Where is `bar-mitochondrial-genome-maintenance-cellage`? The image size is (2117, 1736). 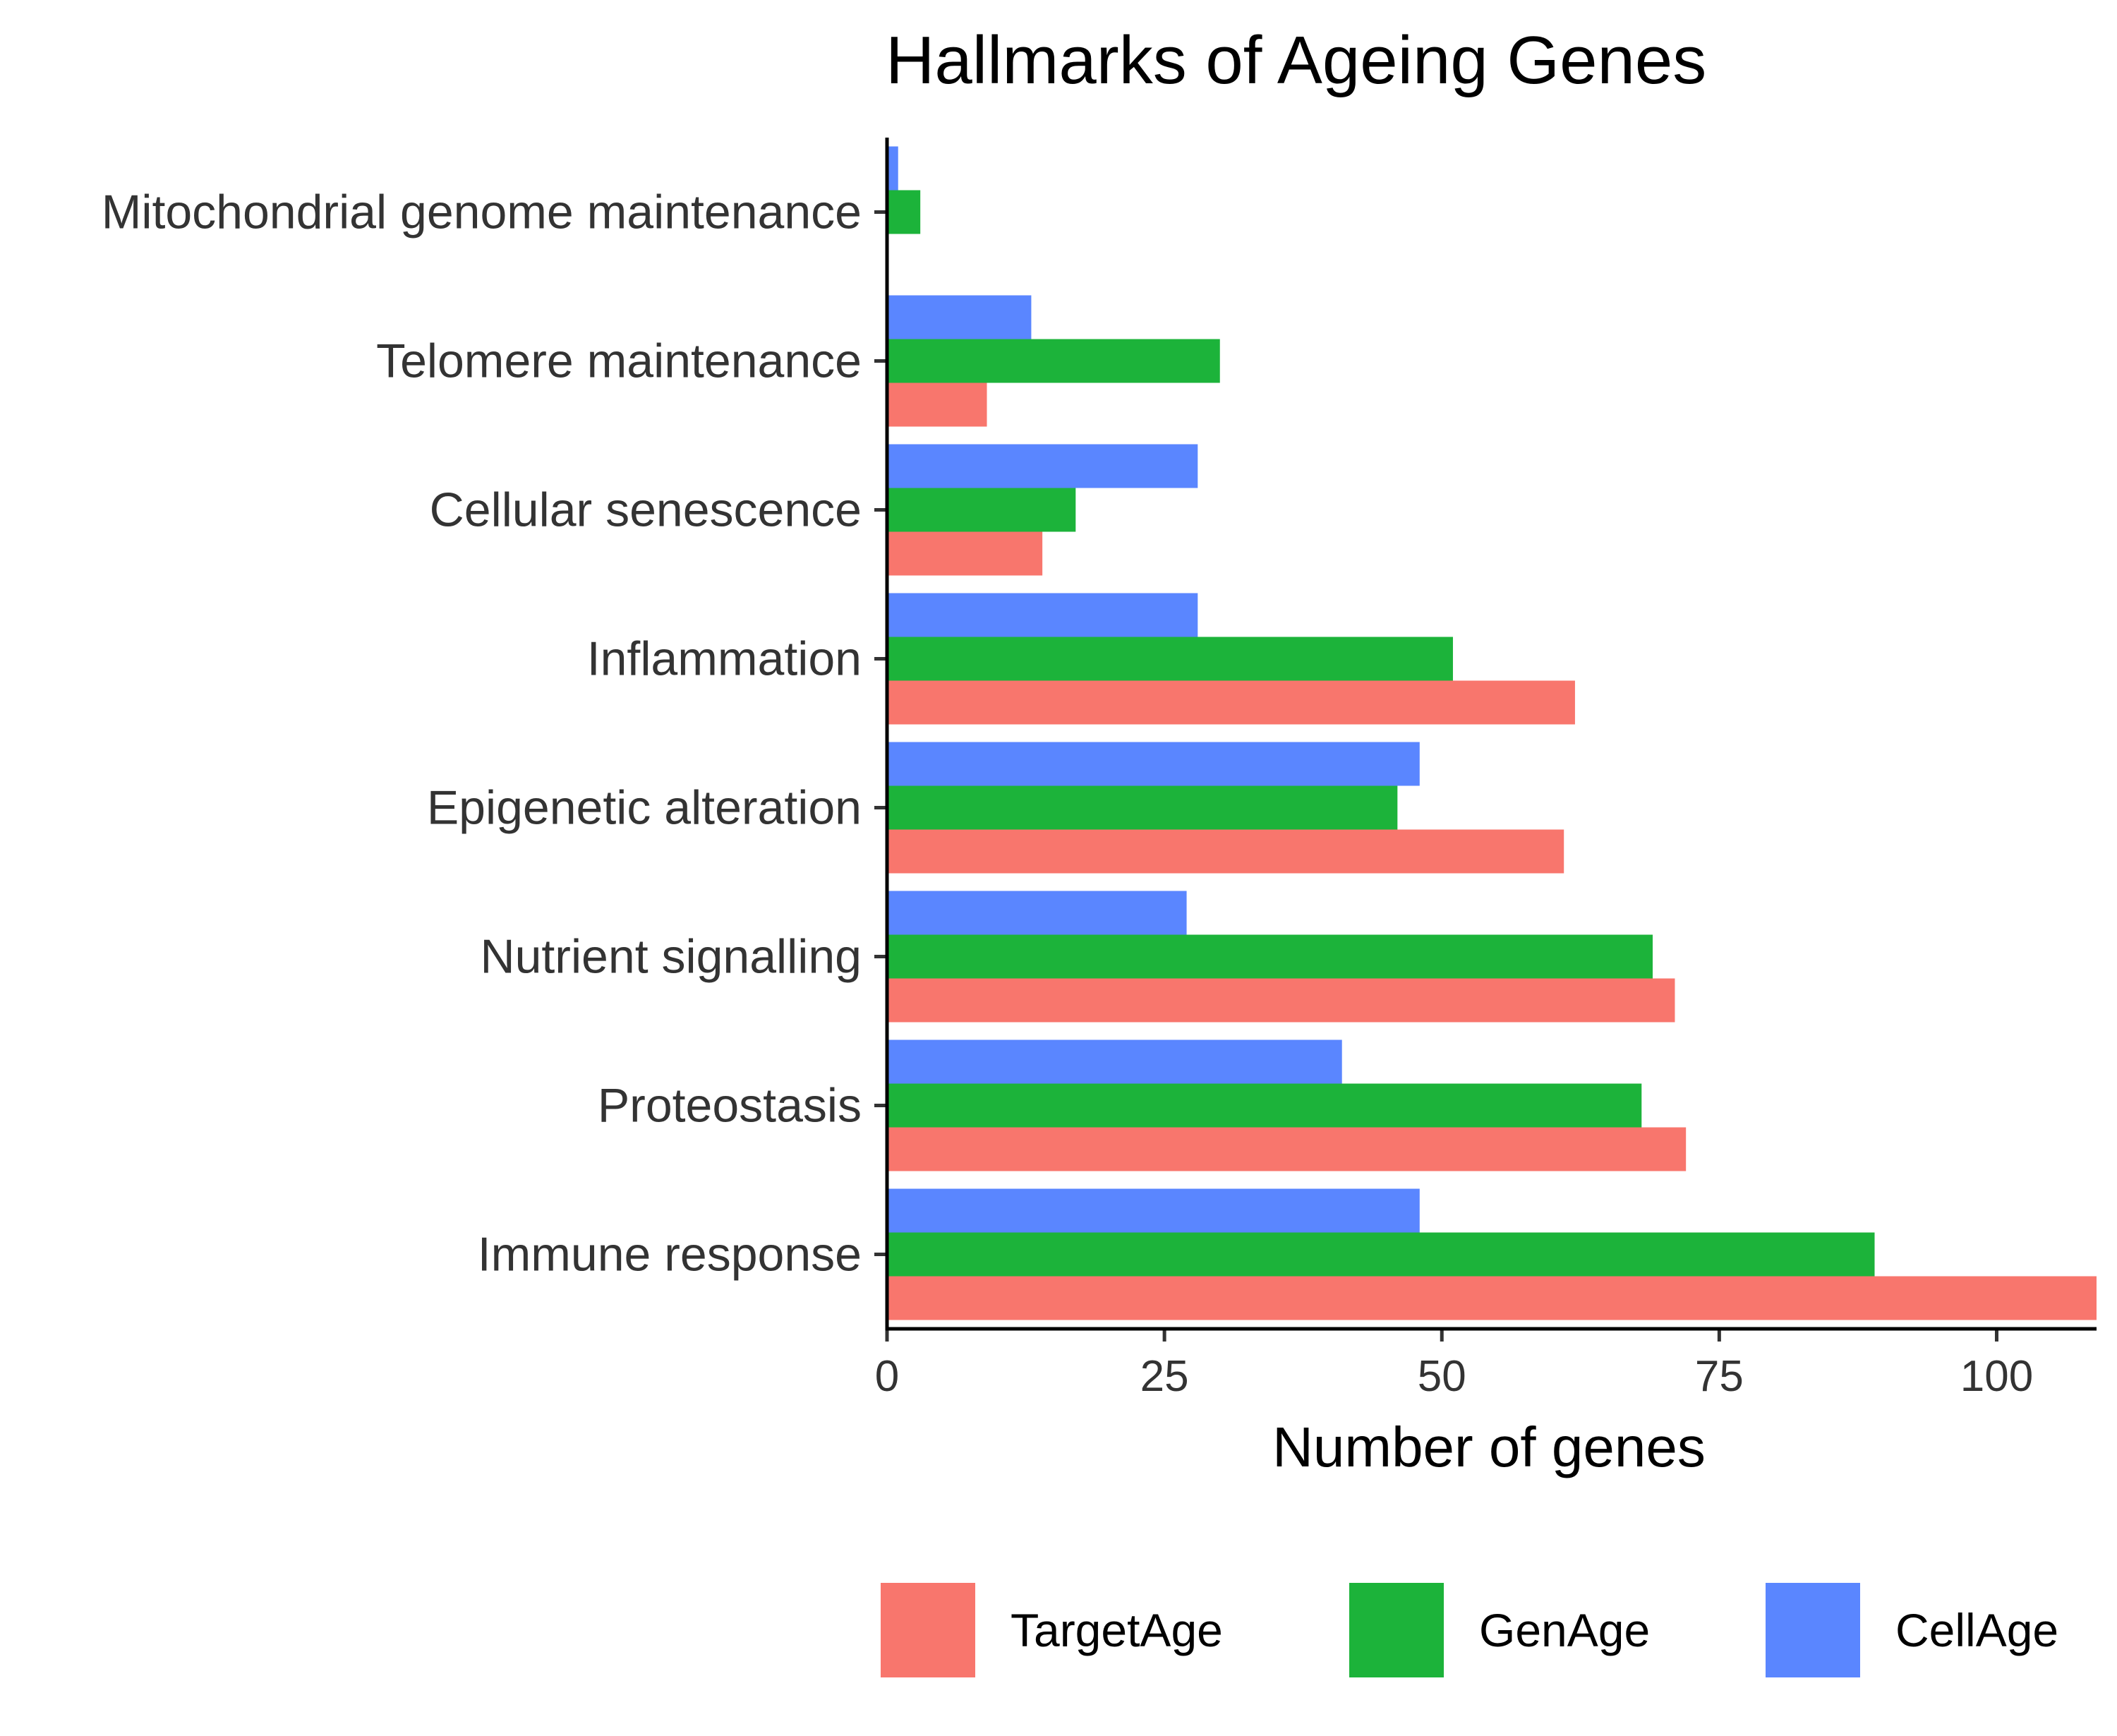 bar-mitochondrial-genome-maintenance-cellage is located at coordinates (893, 168).